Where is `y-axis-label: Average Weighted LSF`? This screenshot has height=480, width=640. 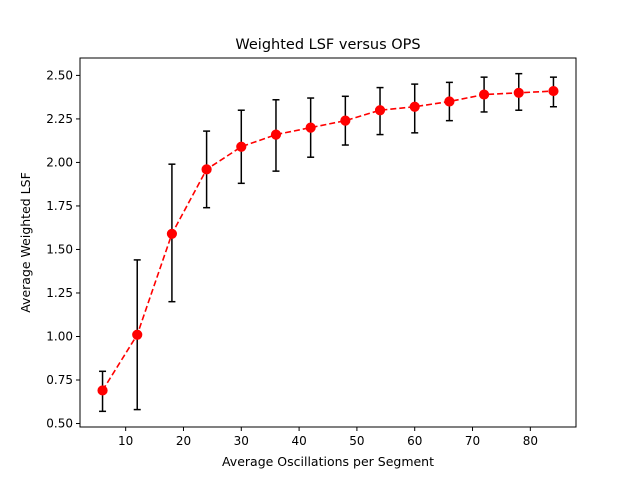 y-axis-label: Average Weighted LSF is located at coordinates (25, 242).